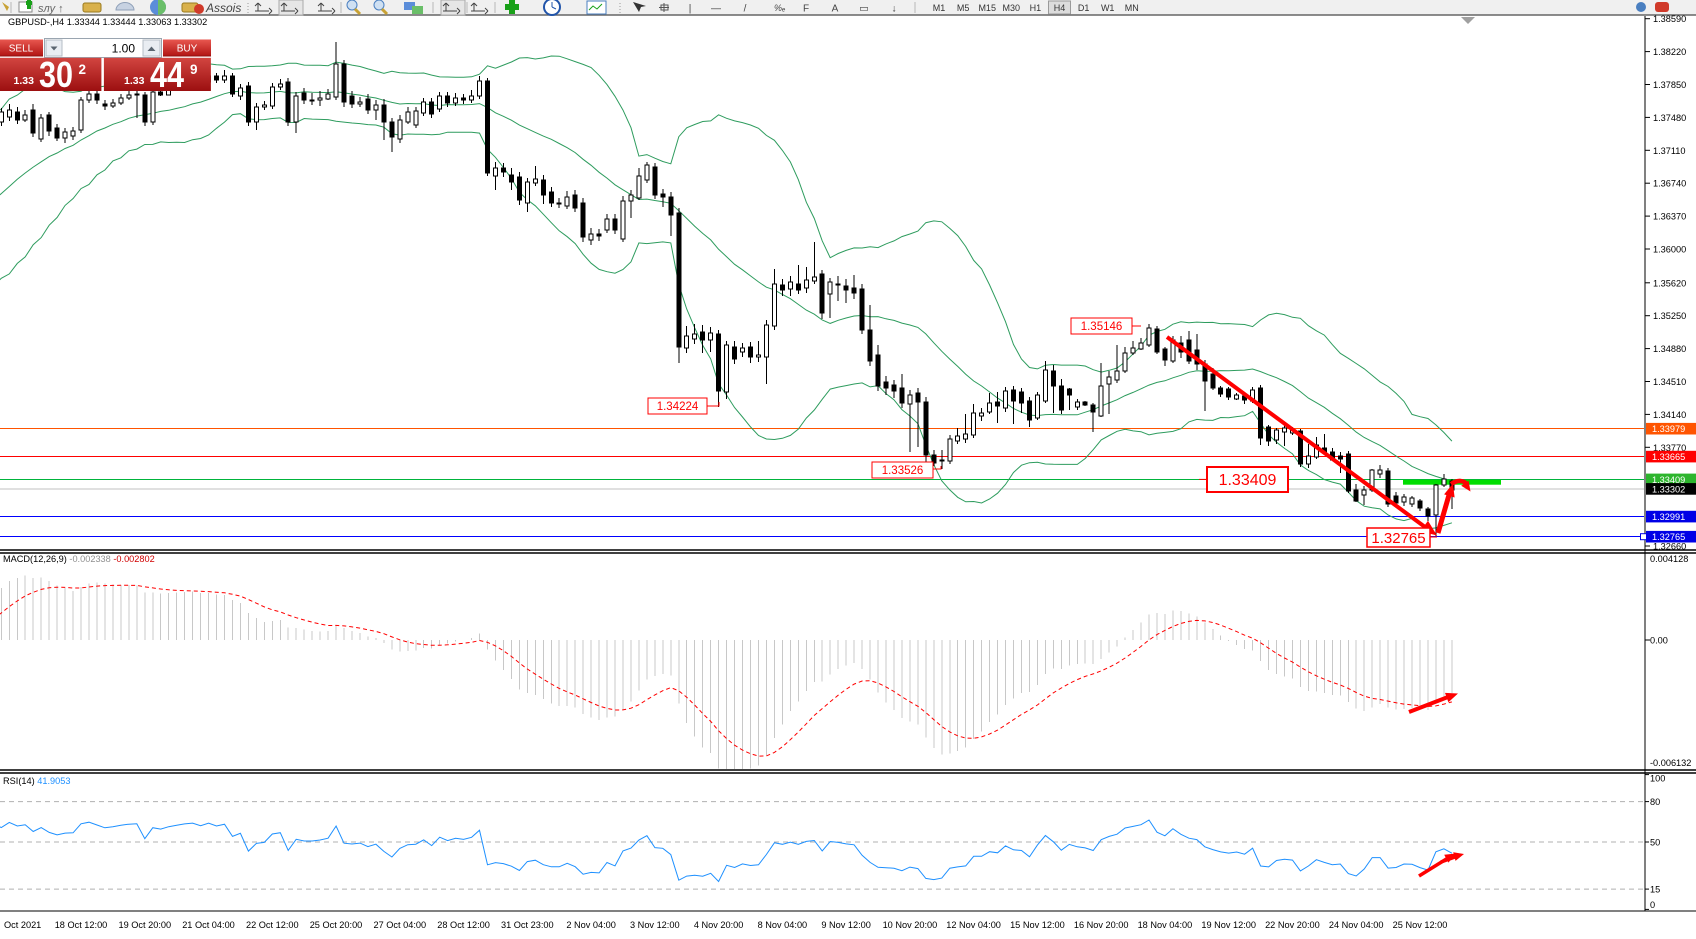 This screenshot has width=1696, height=939. I want to click on svg-text: 1.36740, so click(1669, 184).